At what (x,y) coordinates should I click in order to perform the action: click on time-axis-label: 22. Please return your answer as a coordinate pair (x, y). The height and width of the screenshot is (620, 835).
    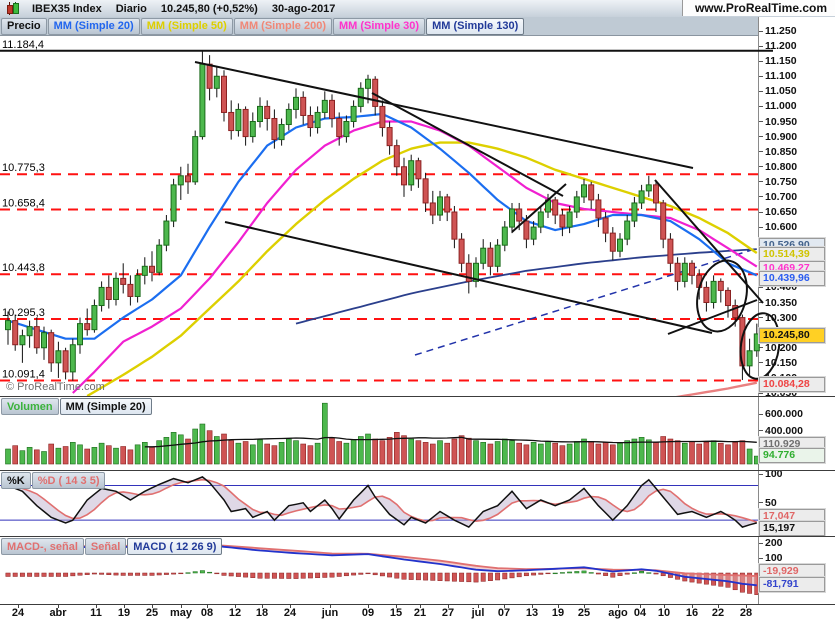
    Looking at the image, I should click on (718, 613).